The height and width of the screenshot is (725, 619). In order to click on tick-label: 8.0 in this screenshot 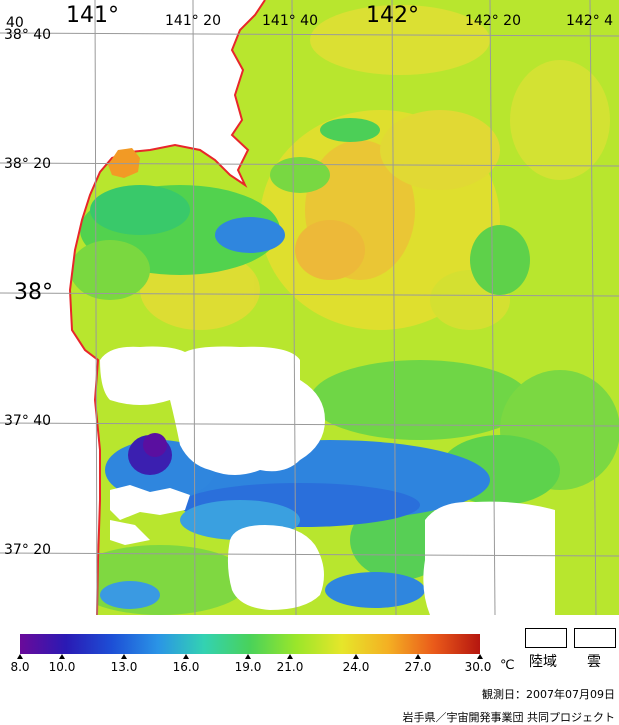, I will do `click(20, 667)`.